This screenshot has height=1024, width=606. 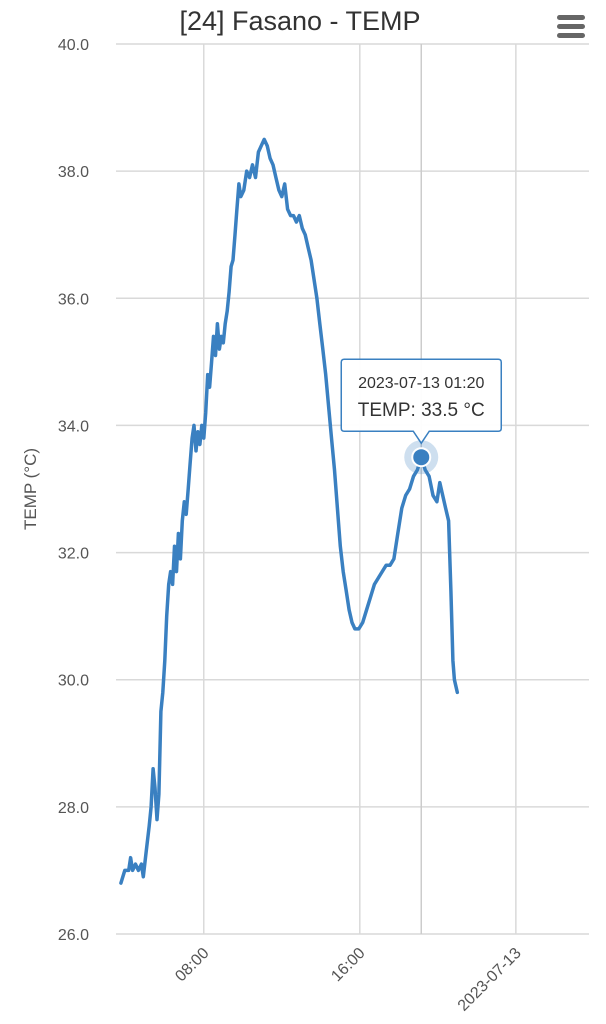 I want to click on chart-menu-button, so click(x=571, y=28).